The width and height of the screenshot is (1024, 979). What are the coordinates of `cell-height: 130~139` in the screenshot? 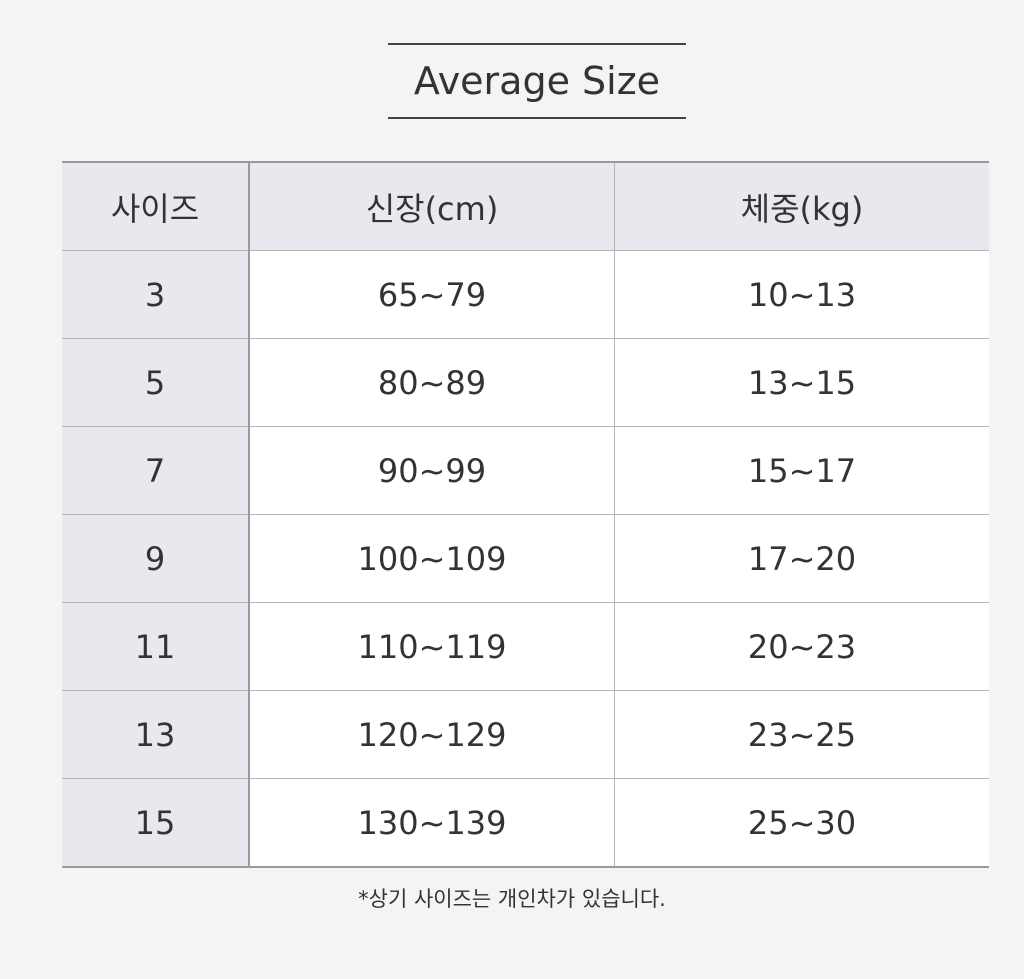 It's located at (432, 822).